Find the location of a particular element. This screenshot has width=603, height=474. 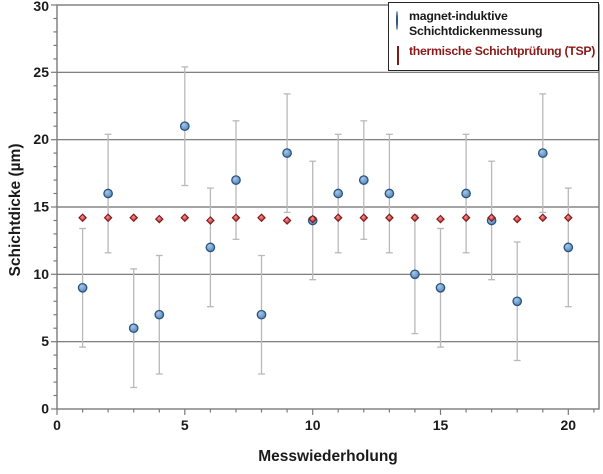

circle-marker-icon is located at coordinates (402, 19).